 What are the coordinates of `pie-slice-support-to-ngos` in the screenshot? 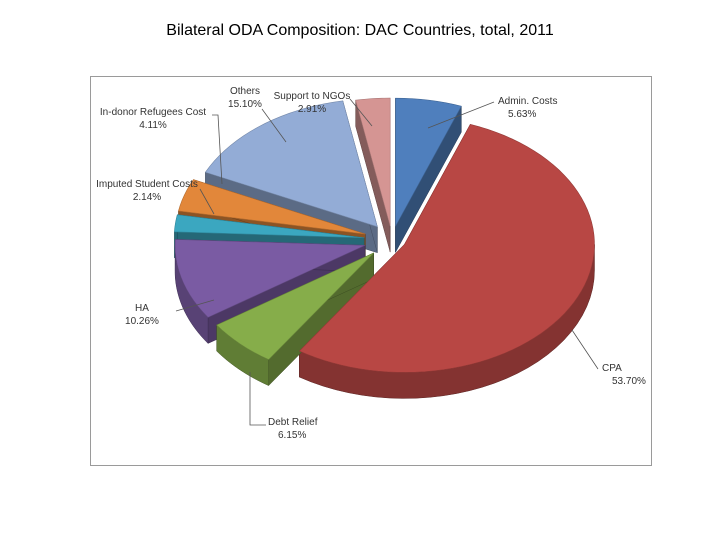 It's located at (373, 162).